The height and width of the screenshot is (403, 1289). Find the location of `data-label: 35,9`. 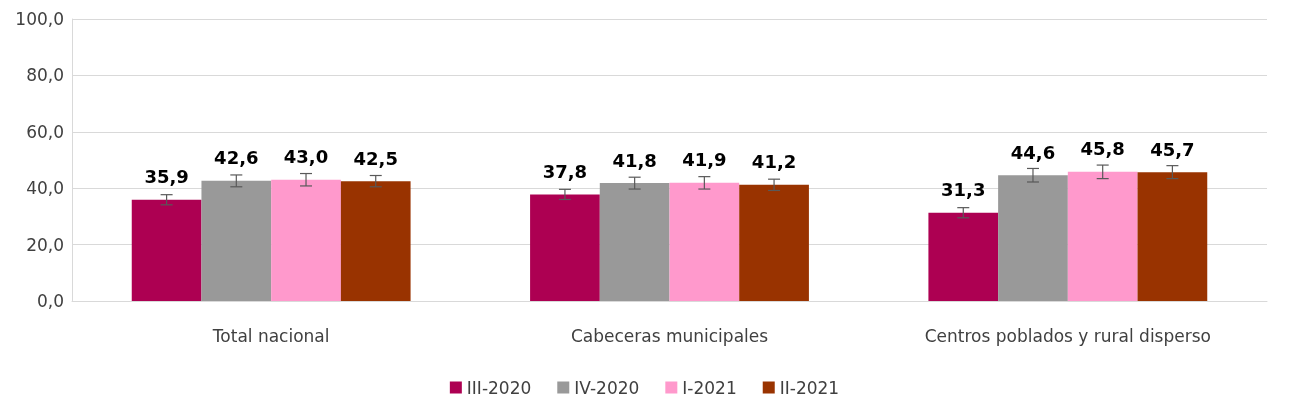

data-label: 35,9 is located at coordinates (166, 177).